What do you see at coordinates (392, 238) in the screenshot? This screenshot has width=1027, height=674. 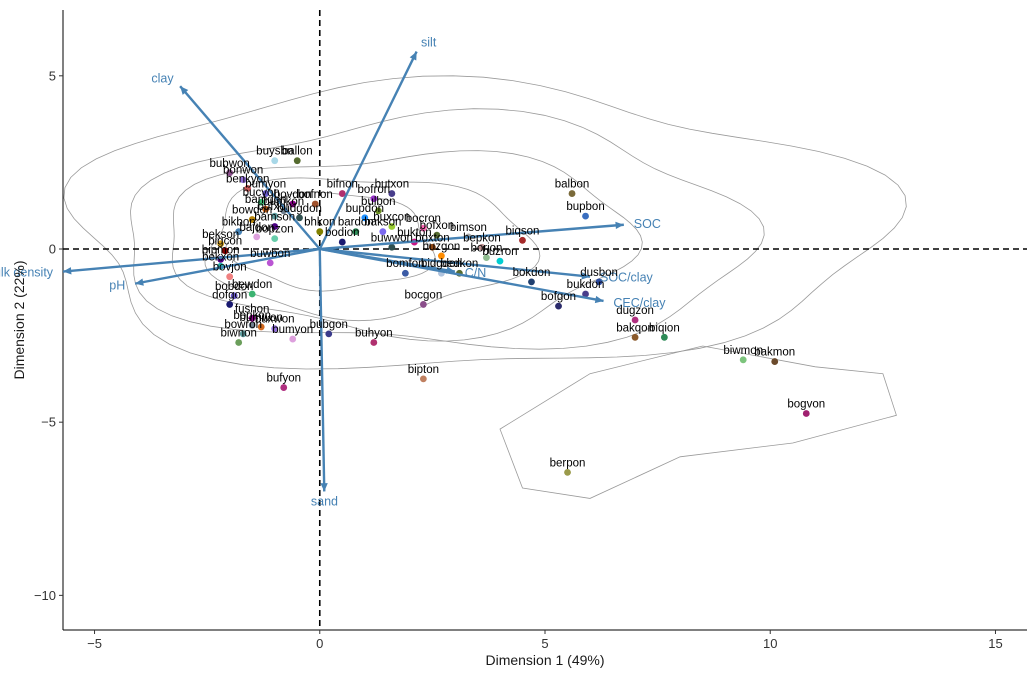 I see `site-label: buwwon` at bounding box center [392, 238].